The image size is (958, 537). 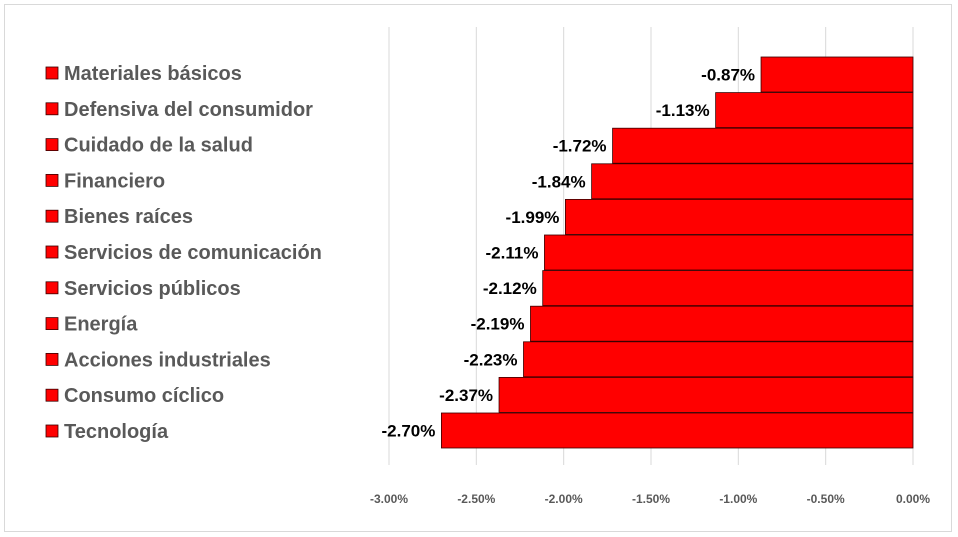 I want to click on data-label: -0.87%, so click(x=728, y=75).